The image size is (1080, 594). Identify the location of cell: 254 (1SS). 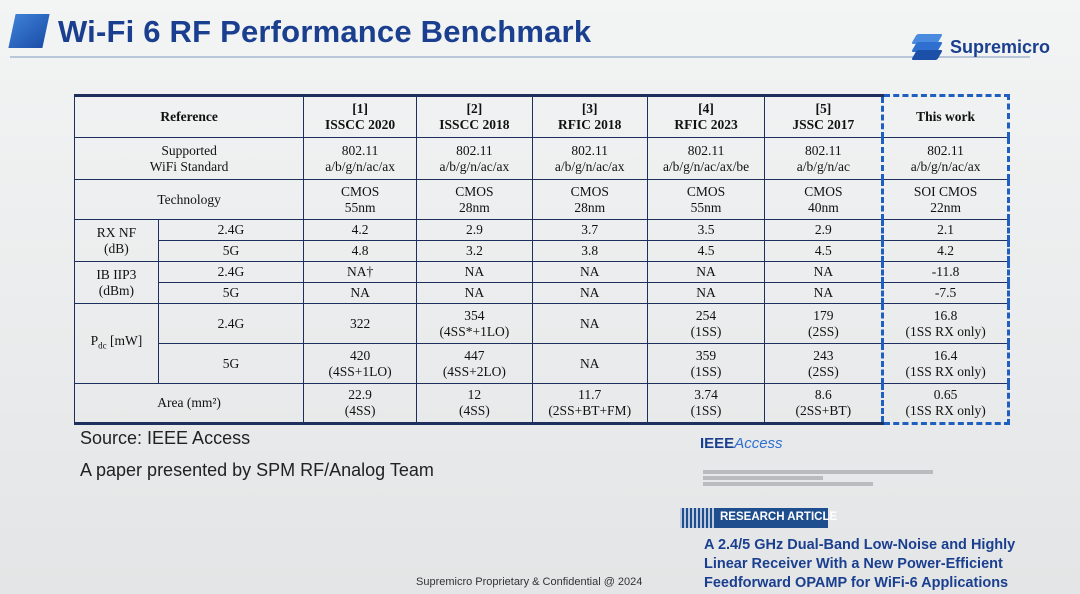
(706, 323).